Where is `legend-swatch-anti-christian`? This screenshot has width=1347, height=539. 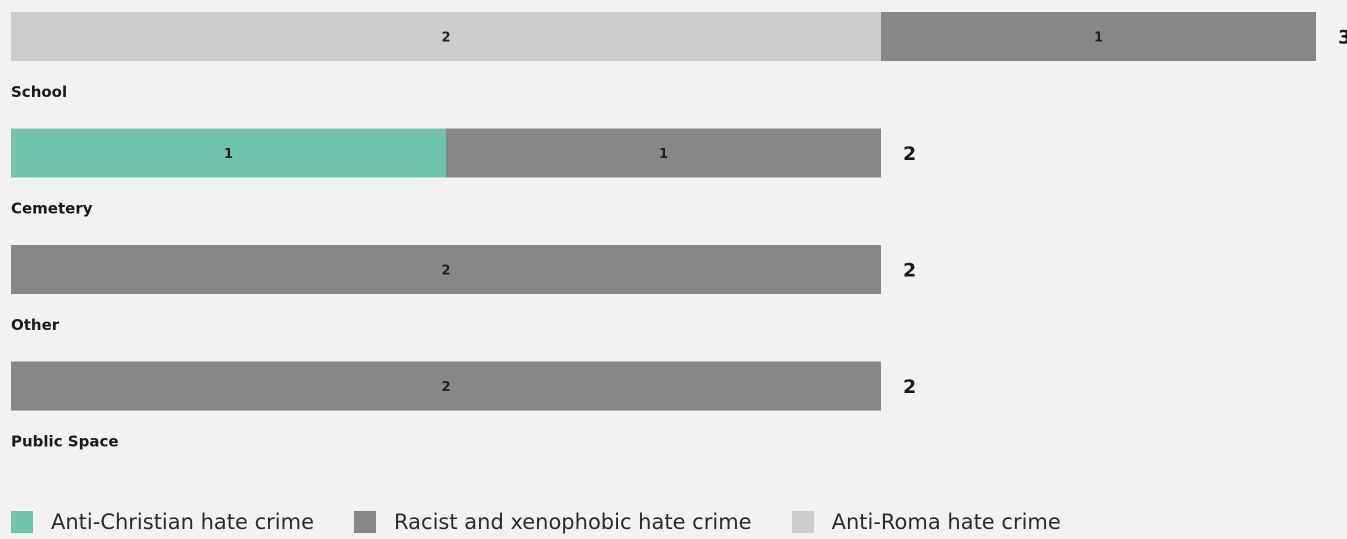
legend-swatch-anti-christian is located at coordinates (22, 522).